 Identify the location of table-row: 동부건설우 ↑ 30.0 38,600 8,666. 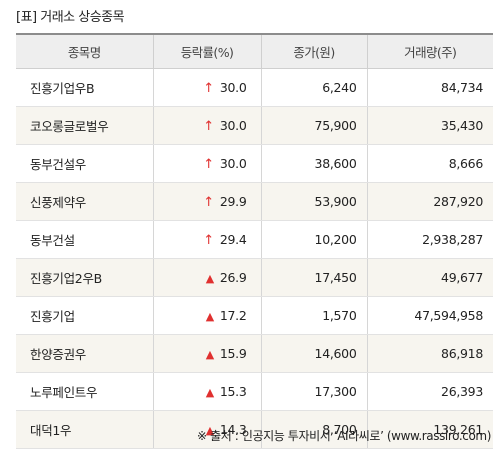
(254, 163).